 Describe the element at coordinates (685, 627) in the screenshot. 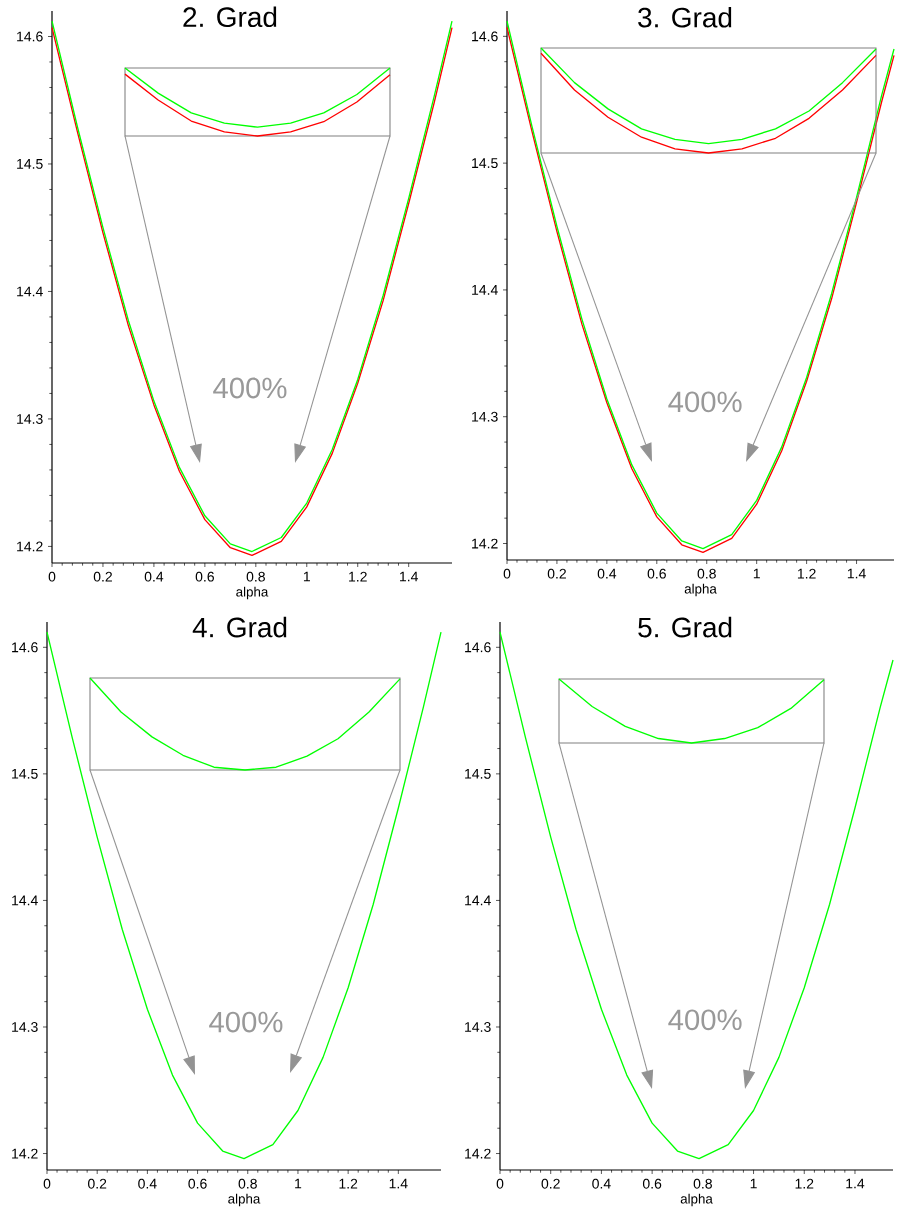

I see `chart-title: 5. Grad` at that location.